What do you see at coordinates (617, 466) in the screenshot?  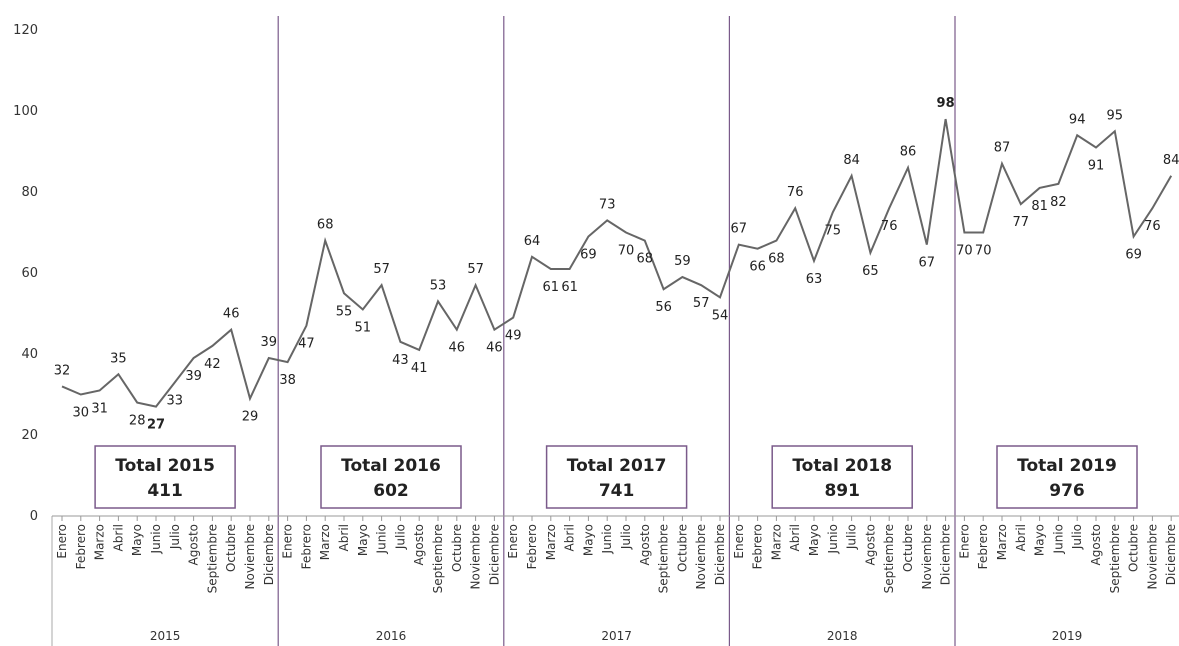 I see `year-total-label: Total 2017` at bounding box center [617, 466].